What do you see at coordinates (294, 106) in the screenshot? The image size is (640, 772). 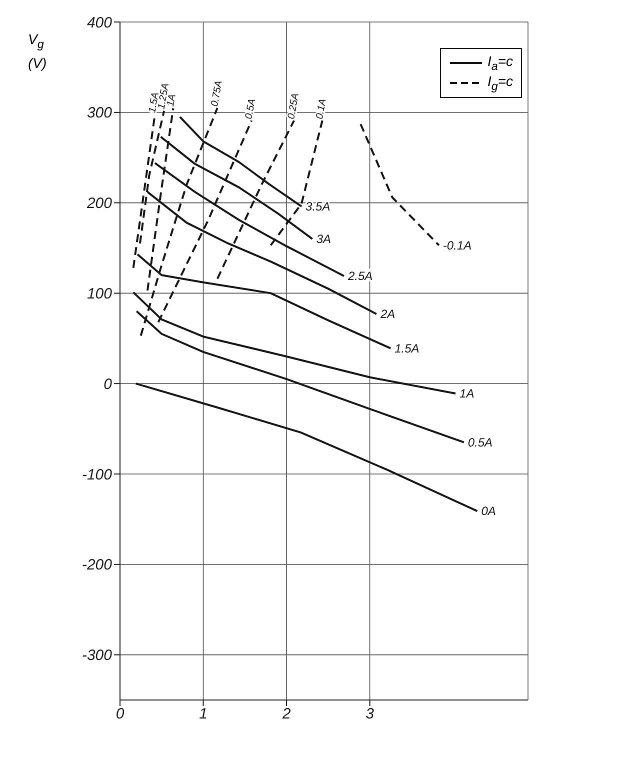 I see `text: 0.25A` at bounding box center [294, 106].